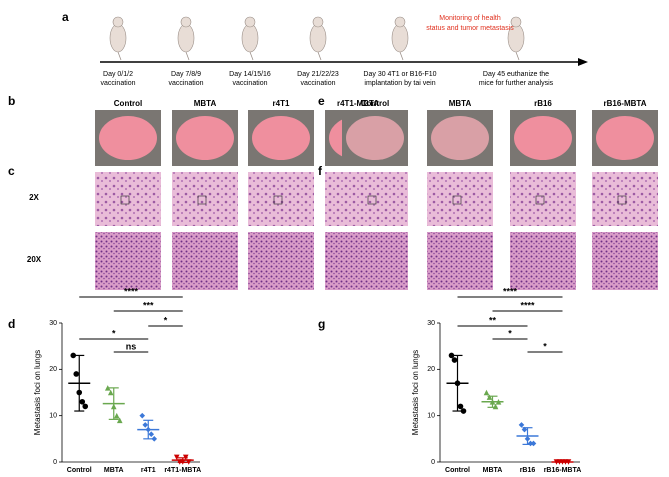 The width and height of the screenshot is (669, 477). I want to click on y-tick-label: 30, so click(53, 323).